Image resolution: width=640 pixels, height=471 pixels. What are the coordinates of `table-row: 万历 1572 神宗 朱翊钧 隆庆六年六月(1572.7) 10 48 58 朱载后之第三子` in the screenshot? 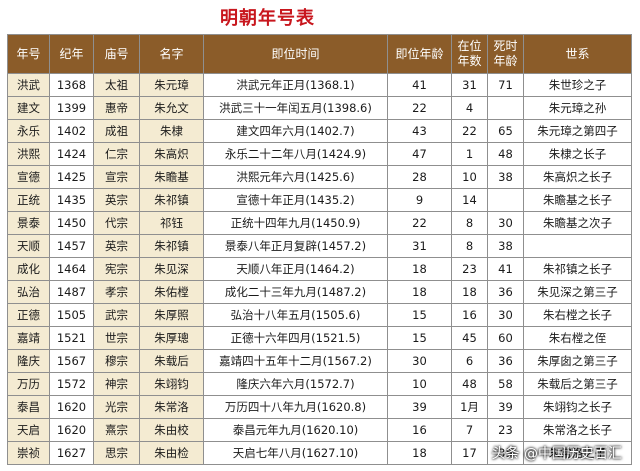 It's located at (319, 384).